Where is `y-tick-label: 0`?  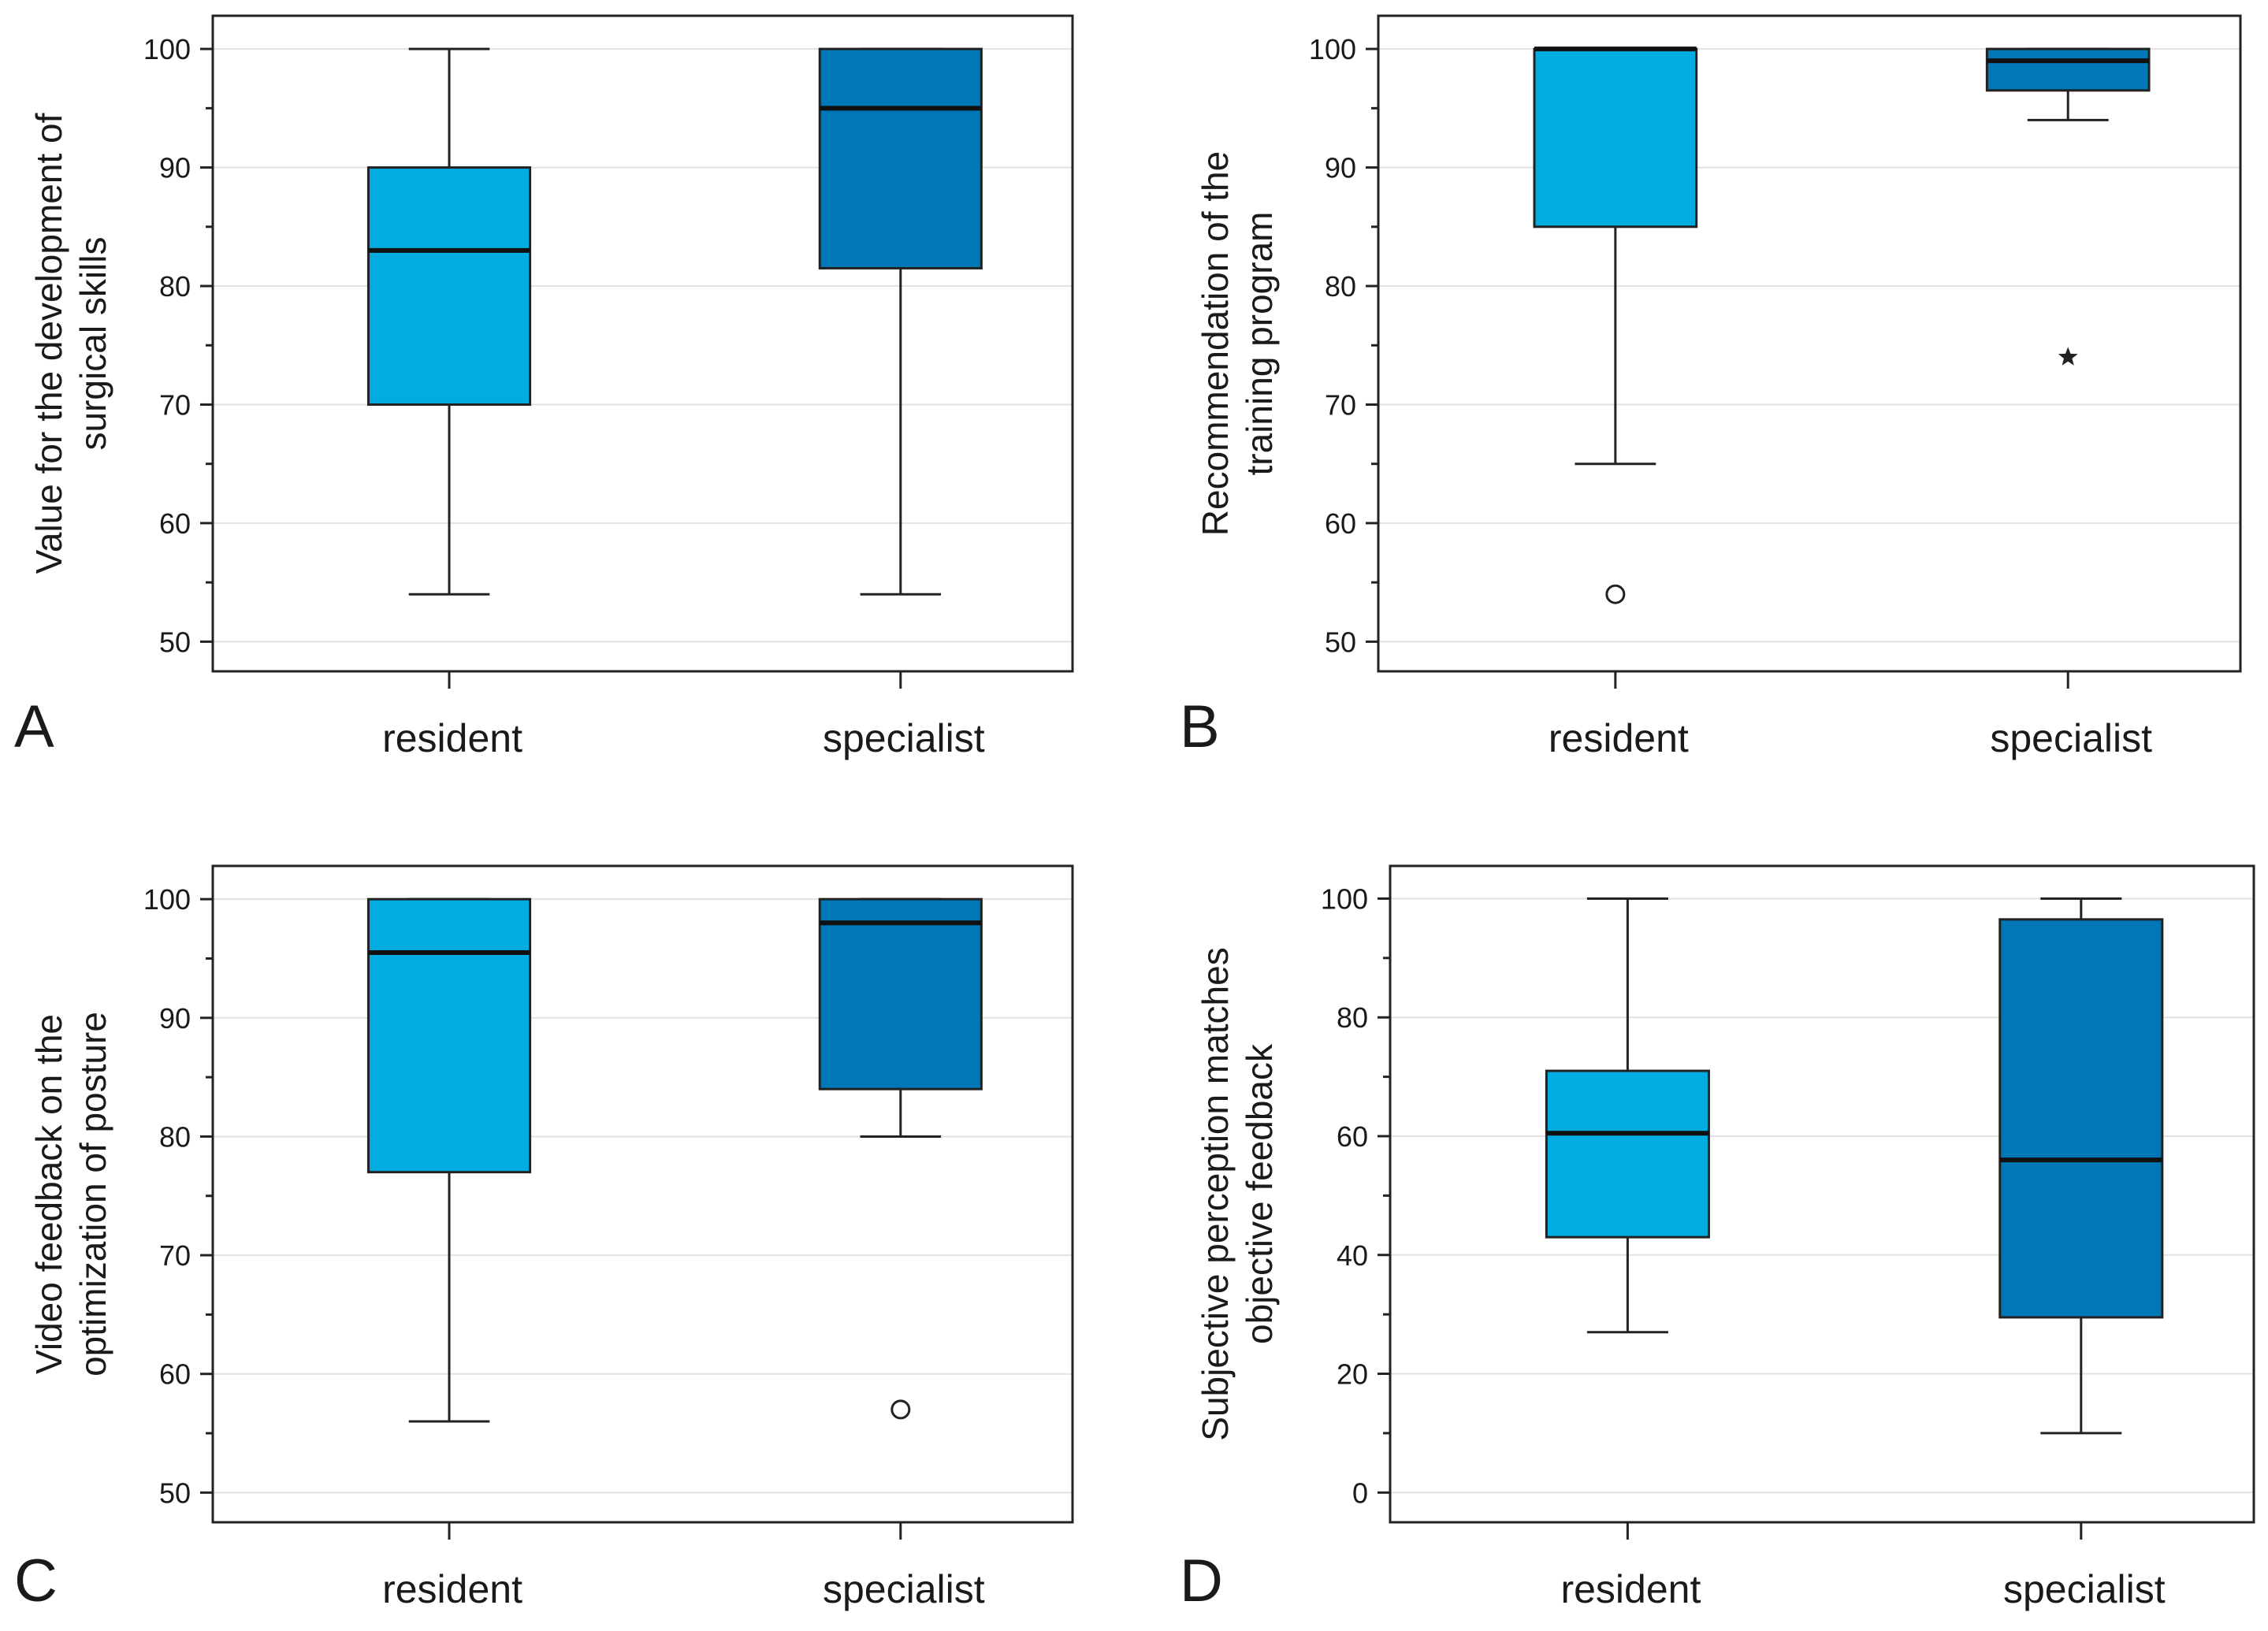
y-tick-label: 0 is located at coordinates (1360, 1493).